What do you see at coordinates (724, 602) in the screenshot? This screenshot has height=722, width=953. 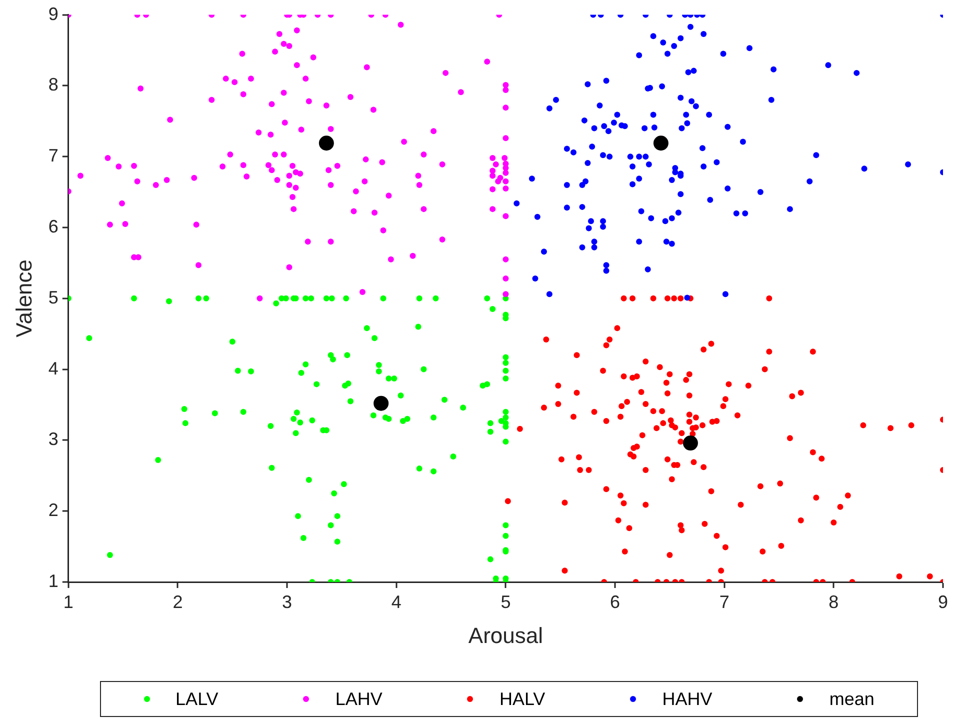 I see `x-tick-label: 7` at bounding box center [724, 602].